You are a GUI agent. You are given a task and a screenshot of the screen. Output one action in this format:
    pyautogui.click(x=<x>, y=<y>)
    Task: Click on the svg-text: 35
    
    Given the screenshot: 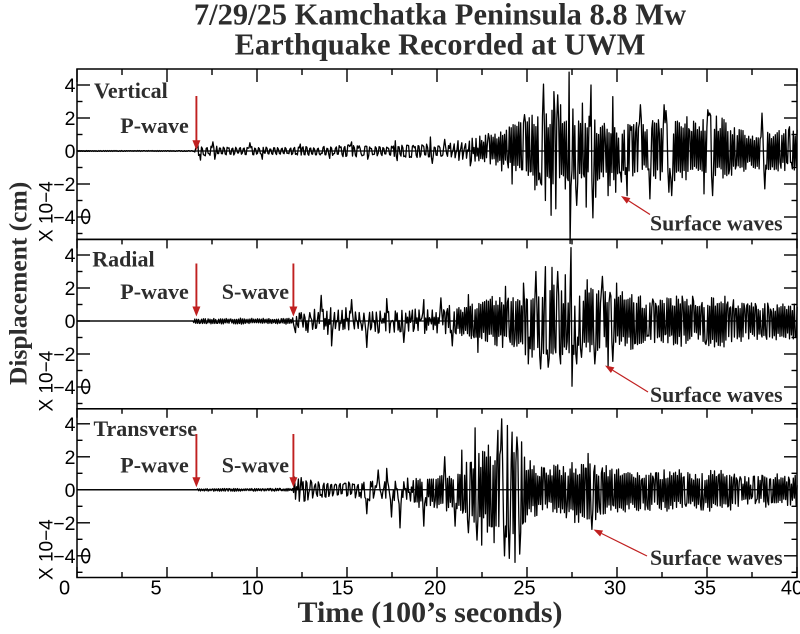 What is the action you would take?
    pyautogui.click(x=705, y=589)
    